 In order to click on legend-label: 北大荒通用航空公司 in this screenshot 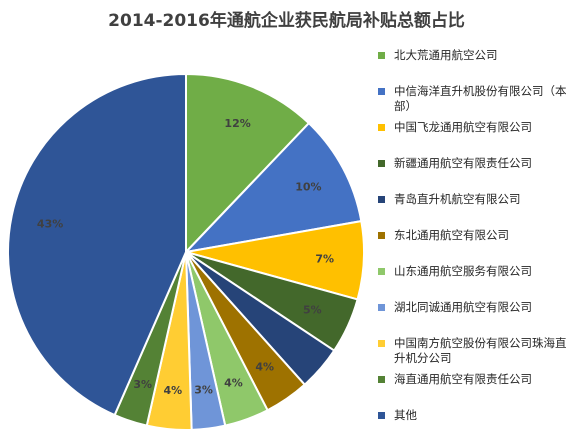, I will do `click(446, 55)`.